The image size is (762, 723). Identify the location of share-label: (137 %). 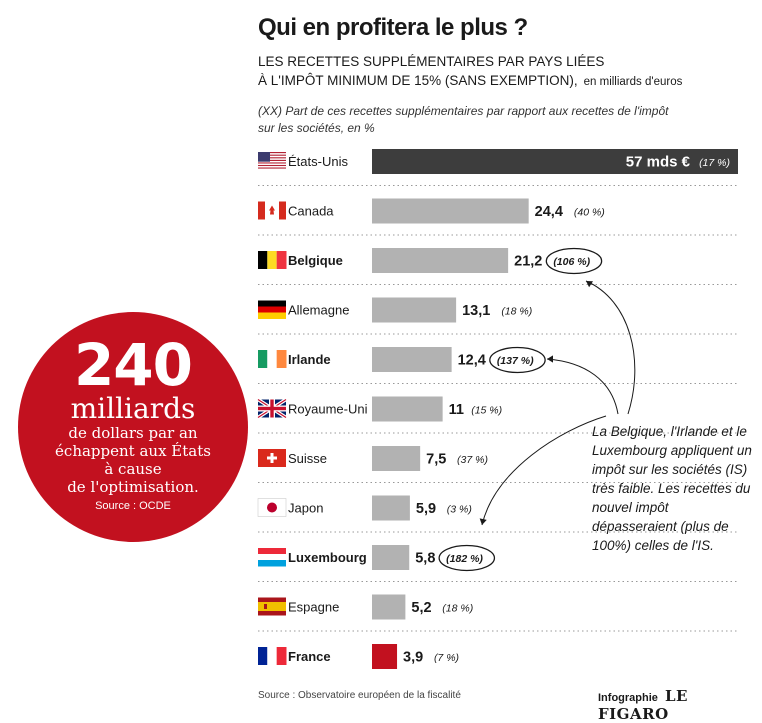
(515, 361).